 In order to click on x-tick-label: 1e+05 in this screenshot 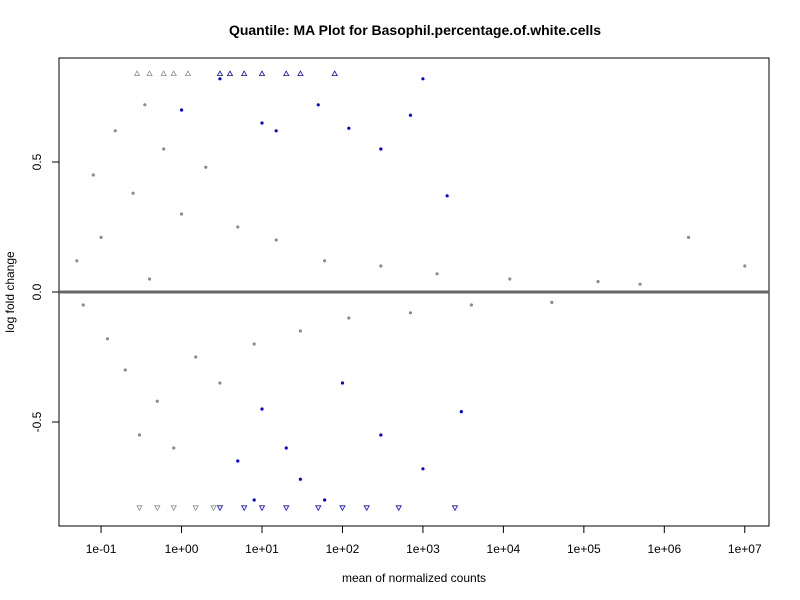, I will do `click(584, 549)`.